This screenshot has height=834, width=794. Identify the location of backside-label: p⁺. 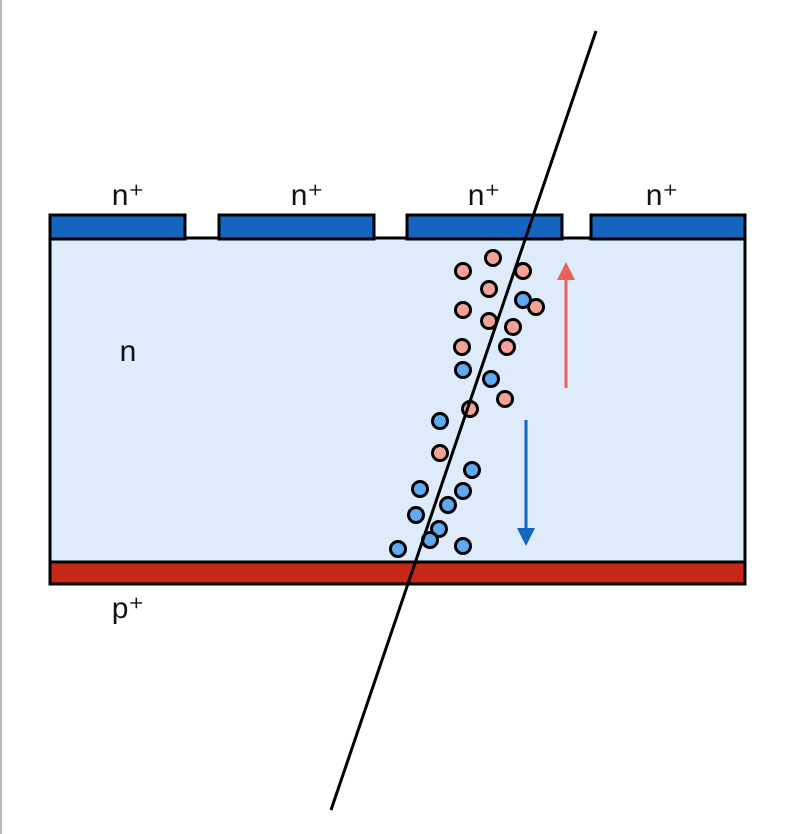
(128, 608).